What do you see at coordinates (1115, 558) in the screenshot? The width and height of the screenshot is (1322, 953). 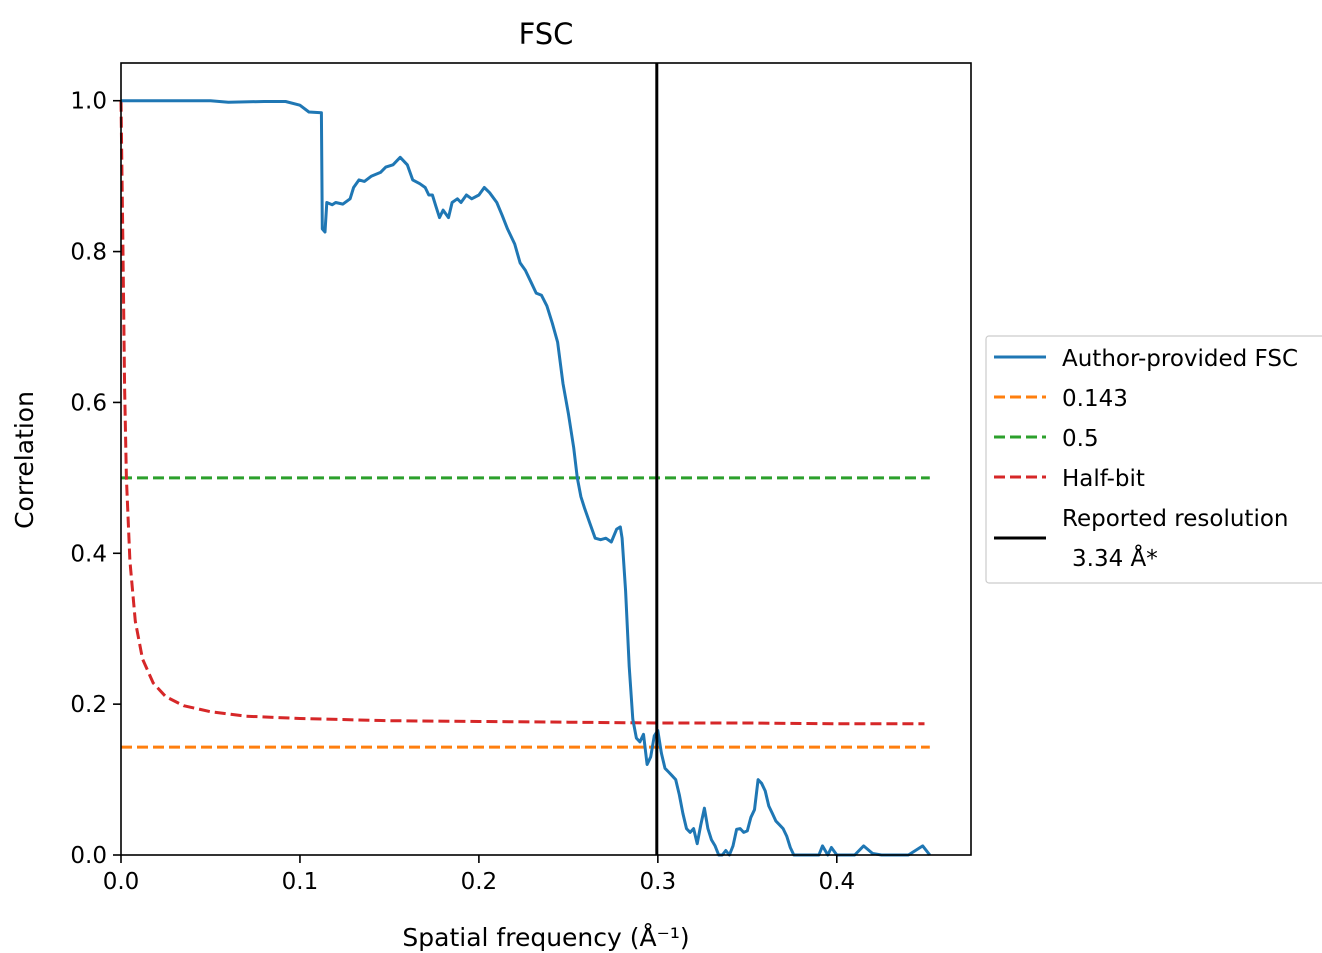 I see `legend-label-resolution-value: 3.34 Å*` at bounding box center [1115, 558].